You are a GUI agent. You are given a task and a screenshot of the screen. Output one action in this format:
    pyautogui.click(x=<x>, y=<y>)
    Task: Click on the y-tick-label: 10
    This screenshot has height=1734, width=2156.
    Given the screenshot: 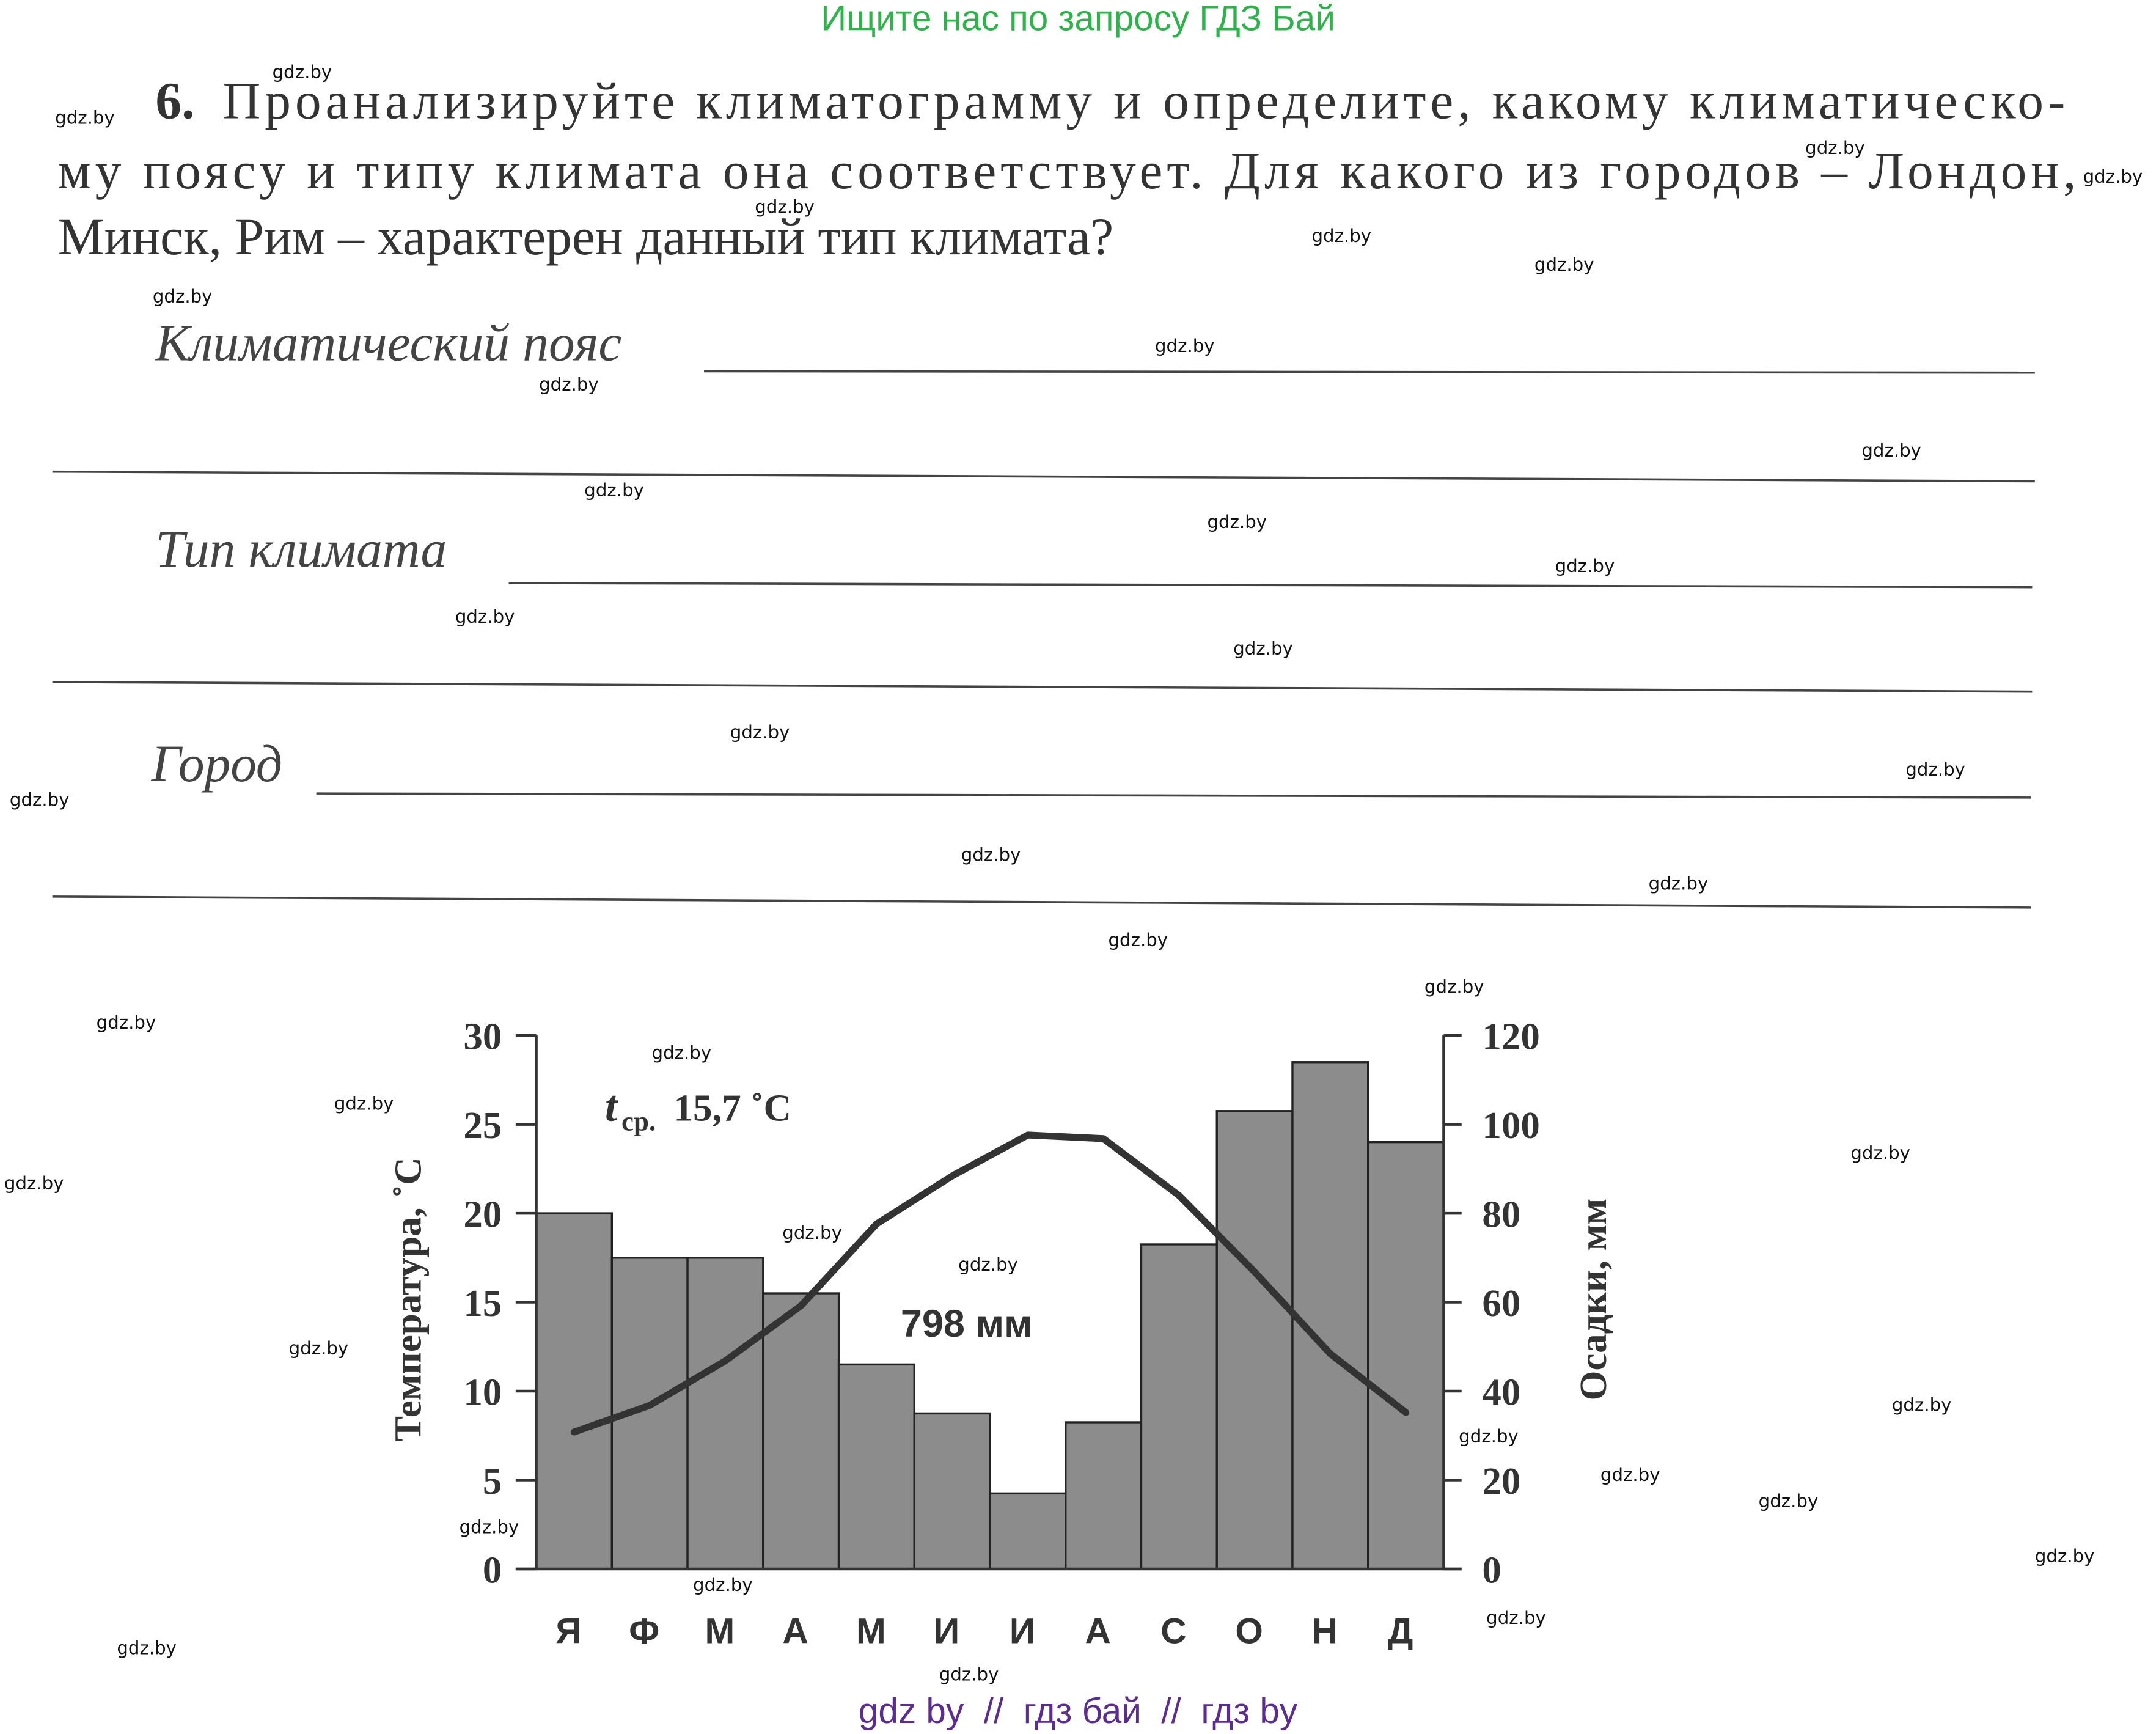 What is the action you would take?
    pyautogui.click(x=483, y=1392)
    